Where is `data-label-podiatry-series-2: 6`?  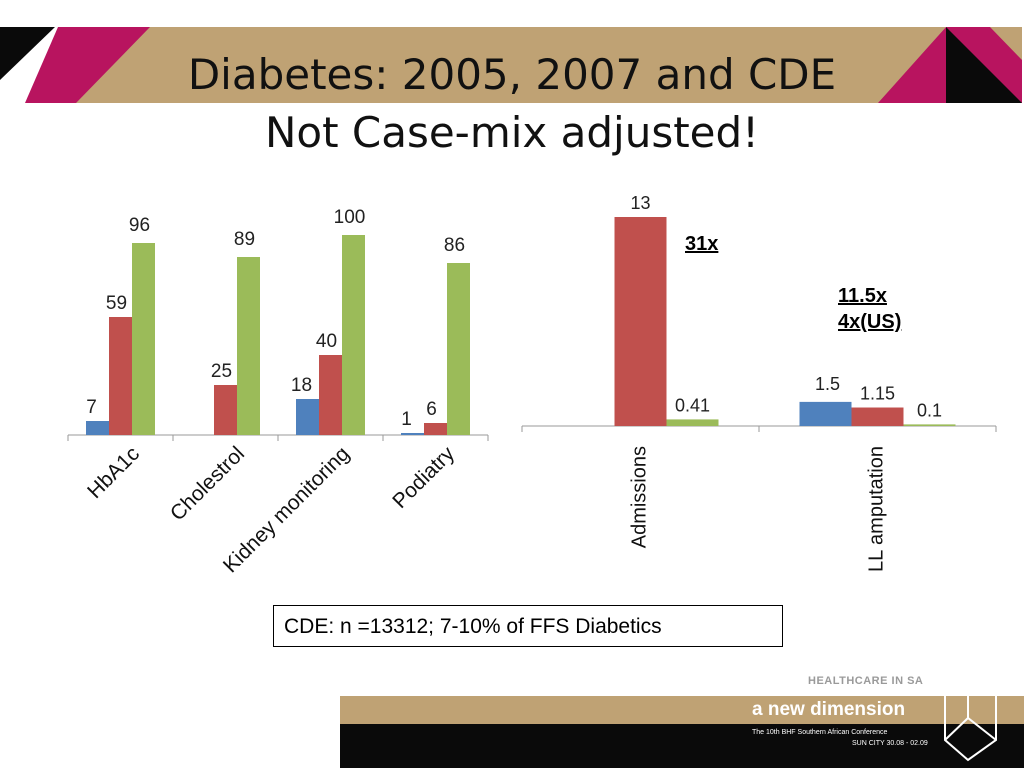
data-label-podiatry-series-2: 6 is located at coordinates (431, 409).